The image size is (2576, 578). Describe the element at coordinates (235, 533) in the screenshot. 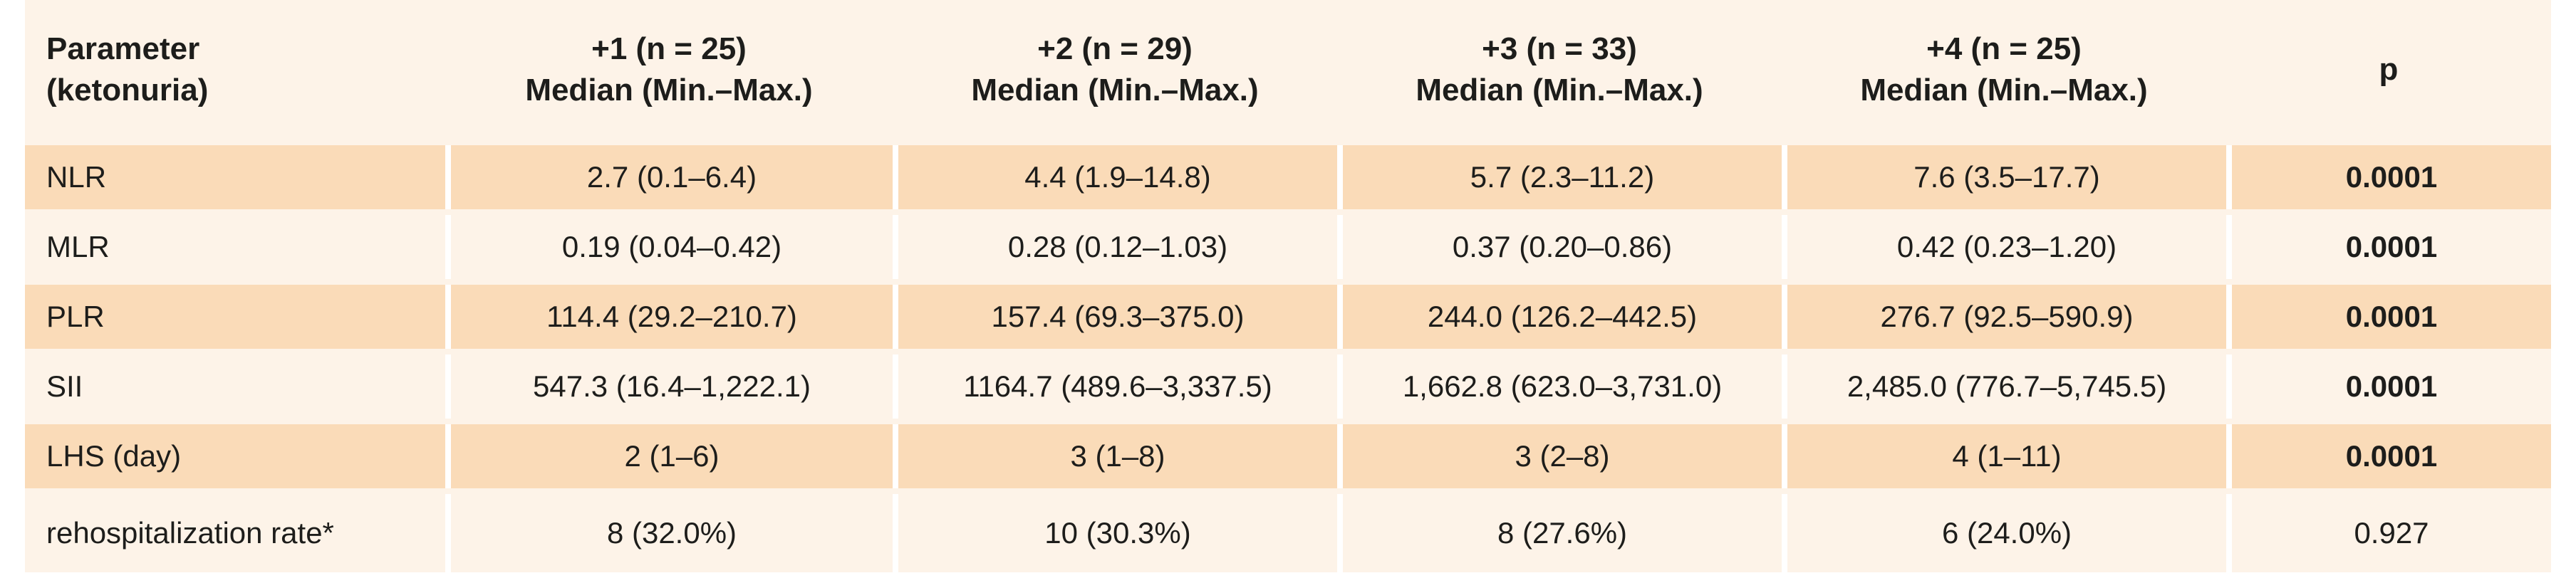

I see `row-label: rehospitalization rate*` at that location.